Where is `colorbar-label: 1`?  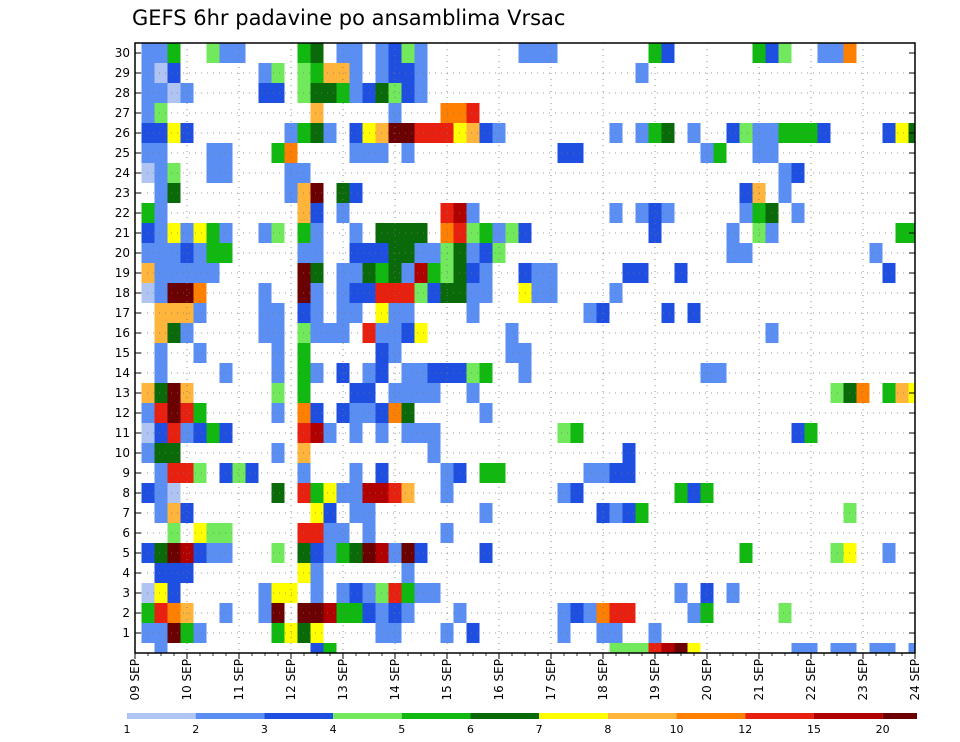 colorbar-label: 1 is located at coordinates (127, 729).